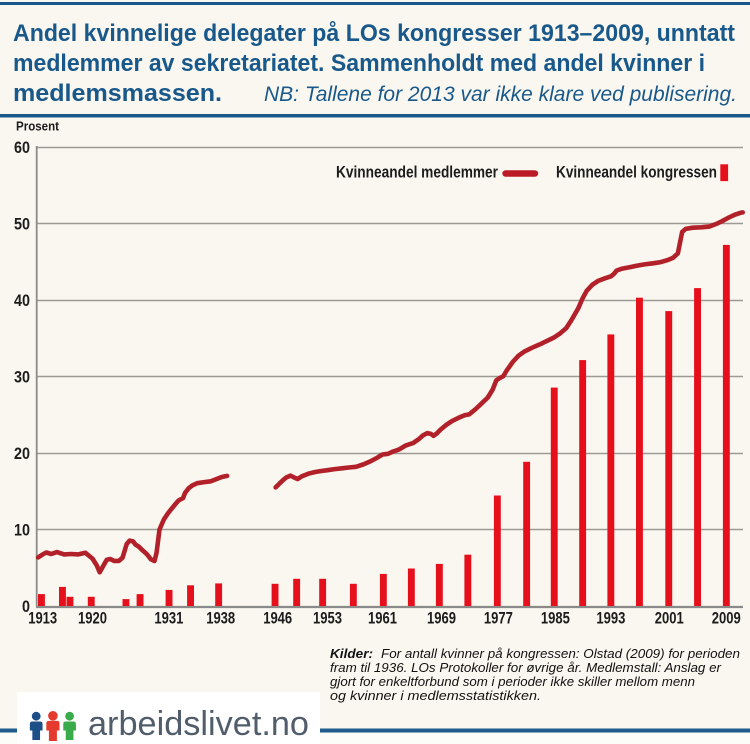 The height and width of the screenshot is (744, 750). What do you see at coordinates (498, 619) in the screenshot?
I see `svg-text: 1977` at bounding box center [498, 619].